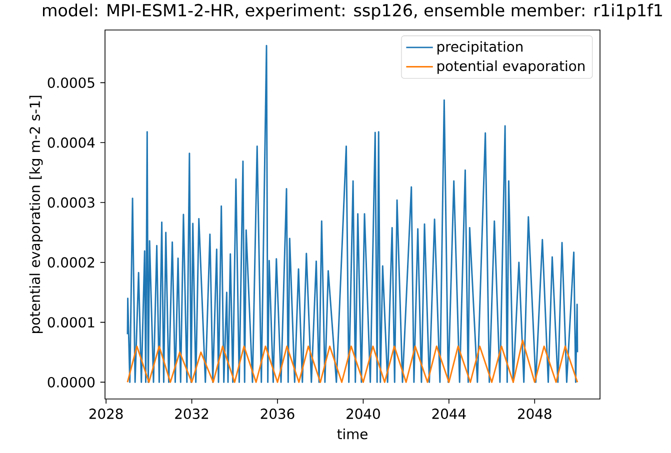  What do you see at coordinates (36, 214) in the screenshot?
I see `y-axis-title: potential evaporation [kg m-2 s-1]` at bounding box center [36, 214].